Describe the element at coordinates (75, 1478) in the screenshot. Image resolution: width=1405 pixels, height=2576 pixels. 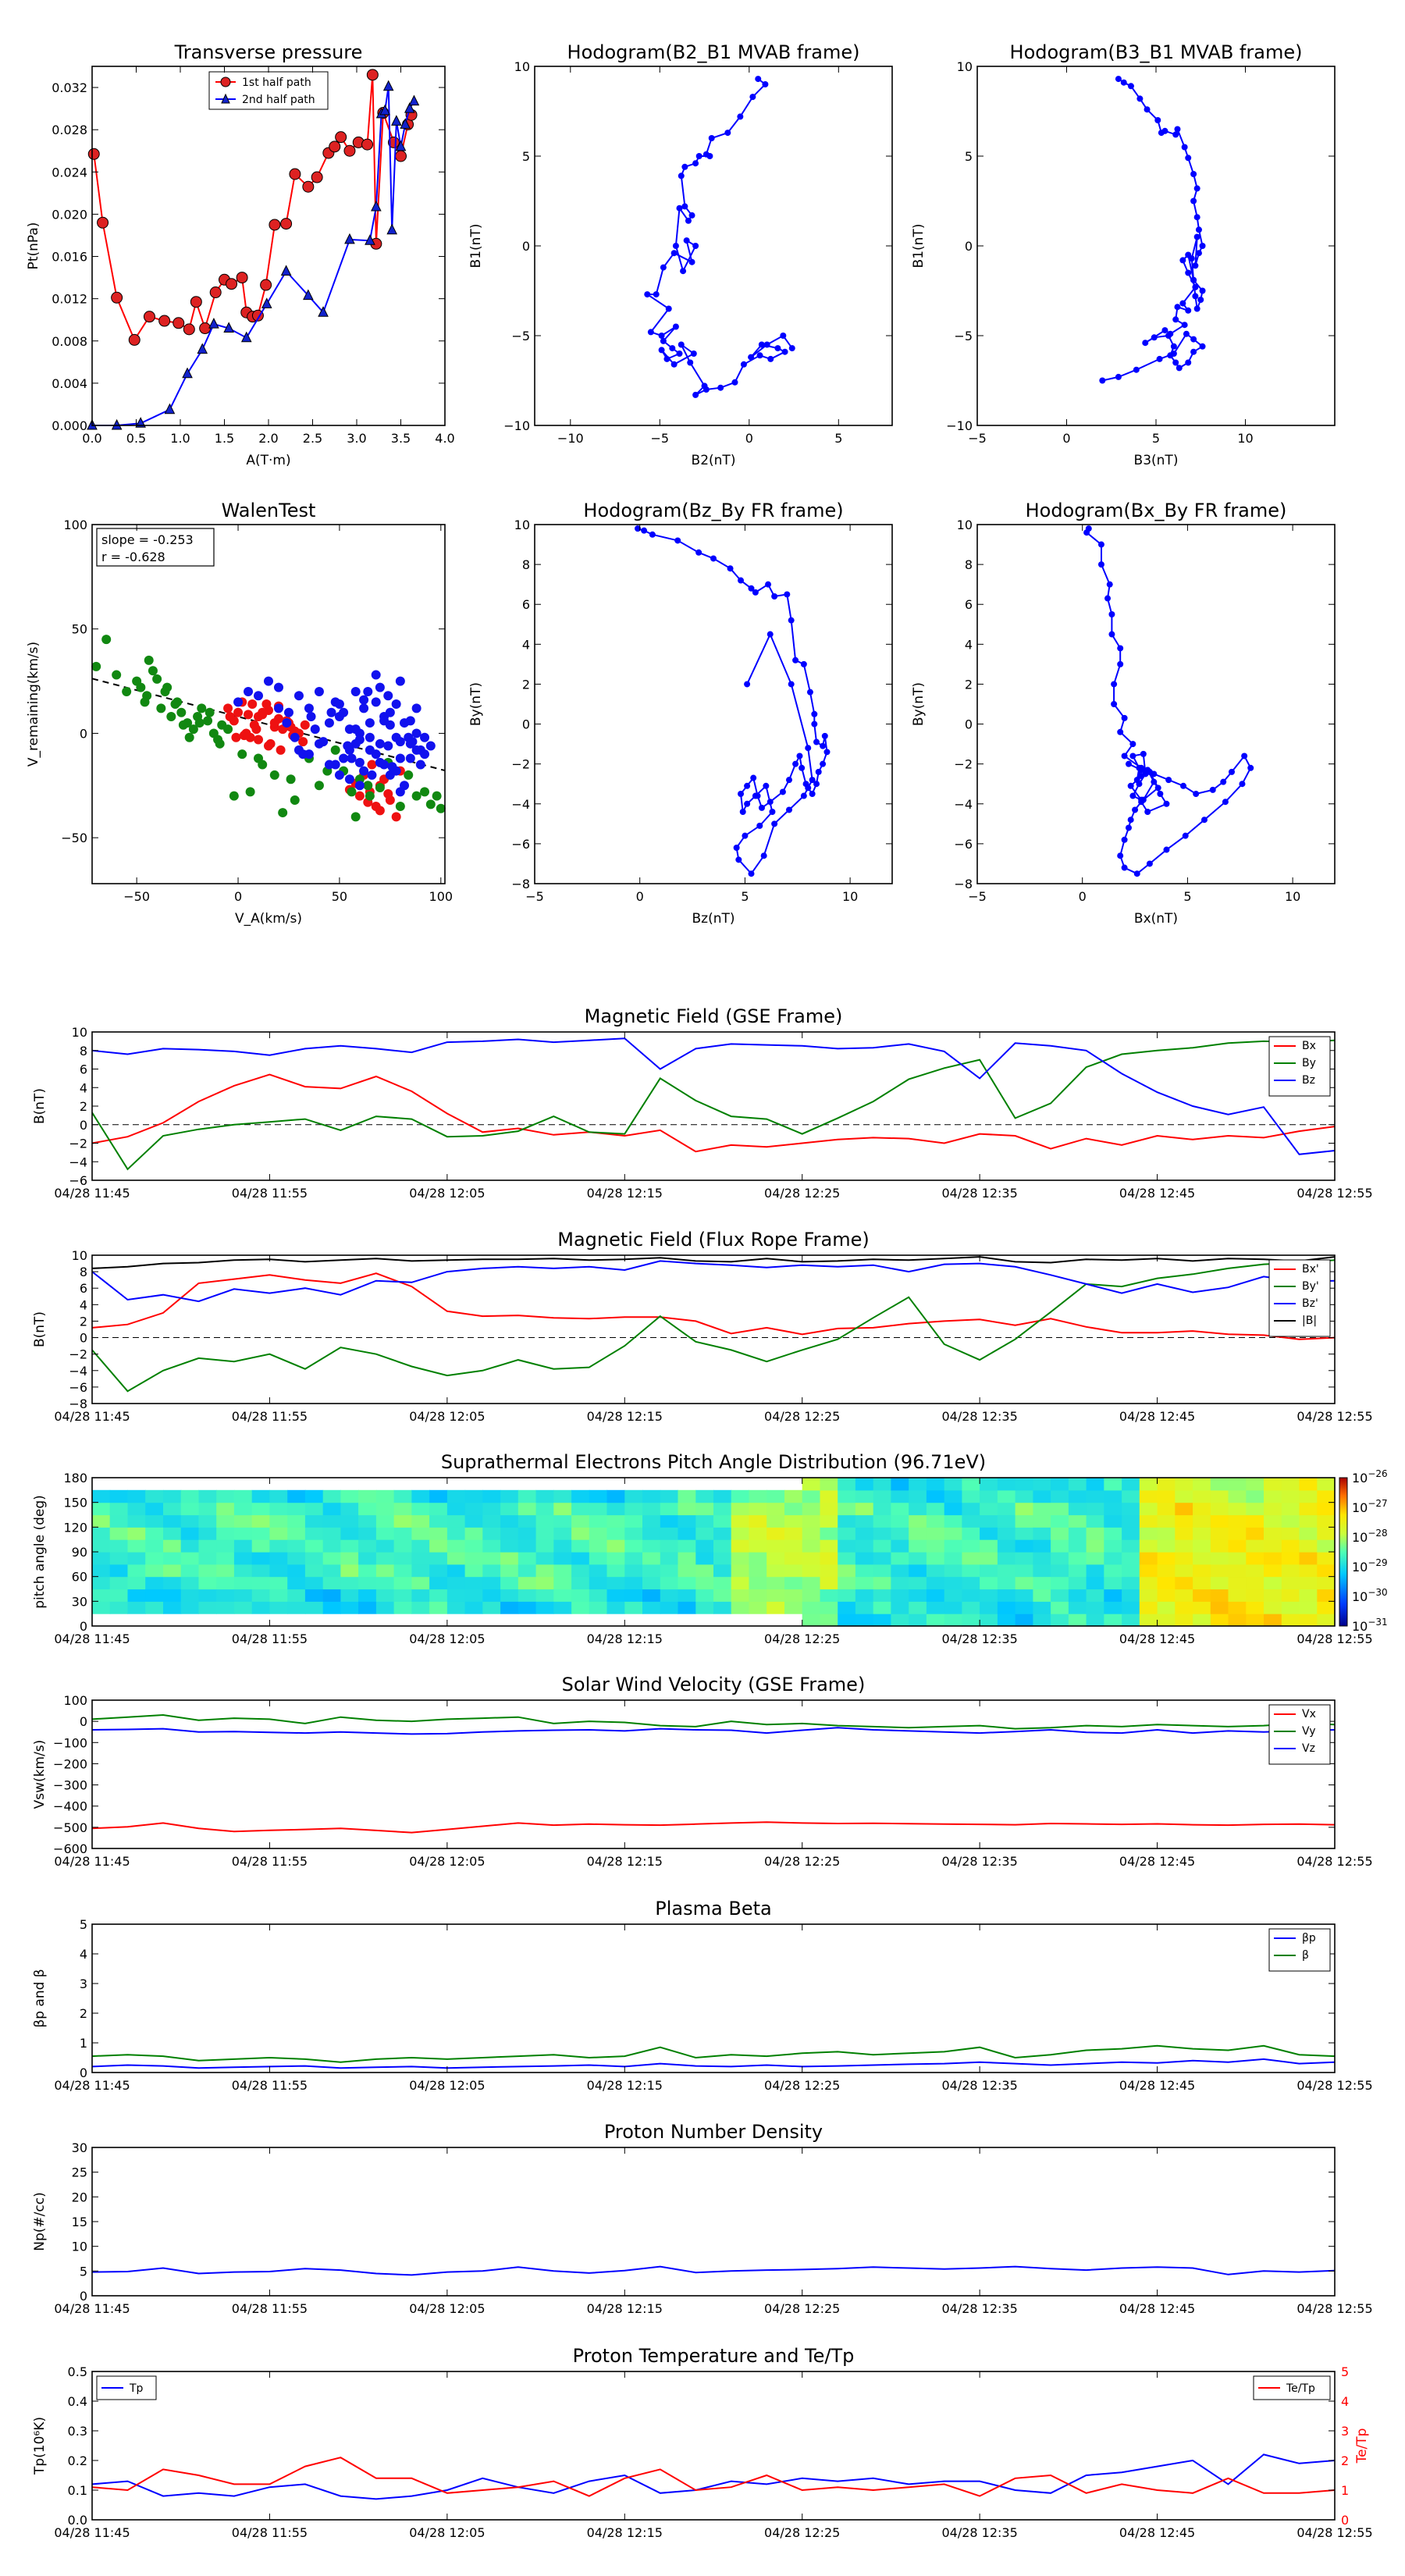
I see `y-tick-label: 180` at that location.